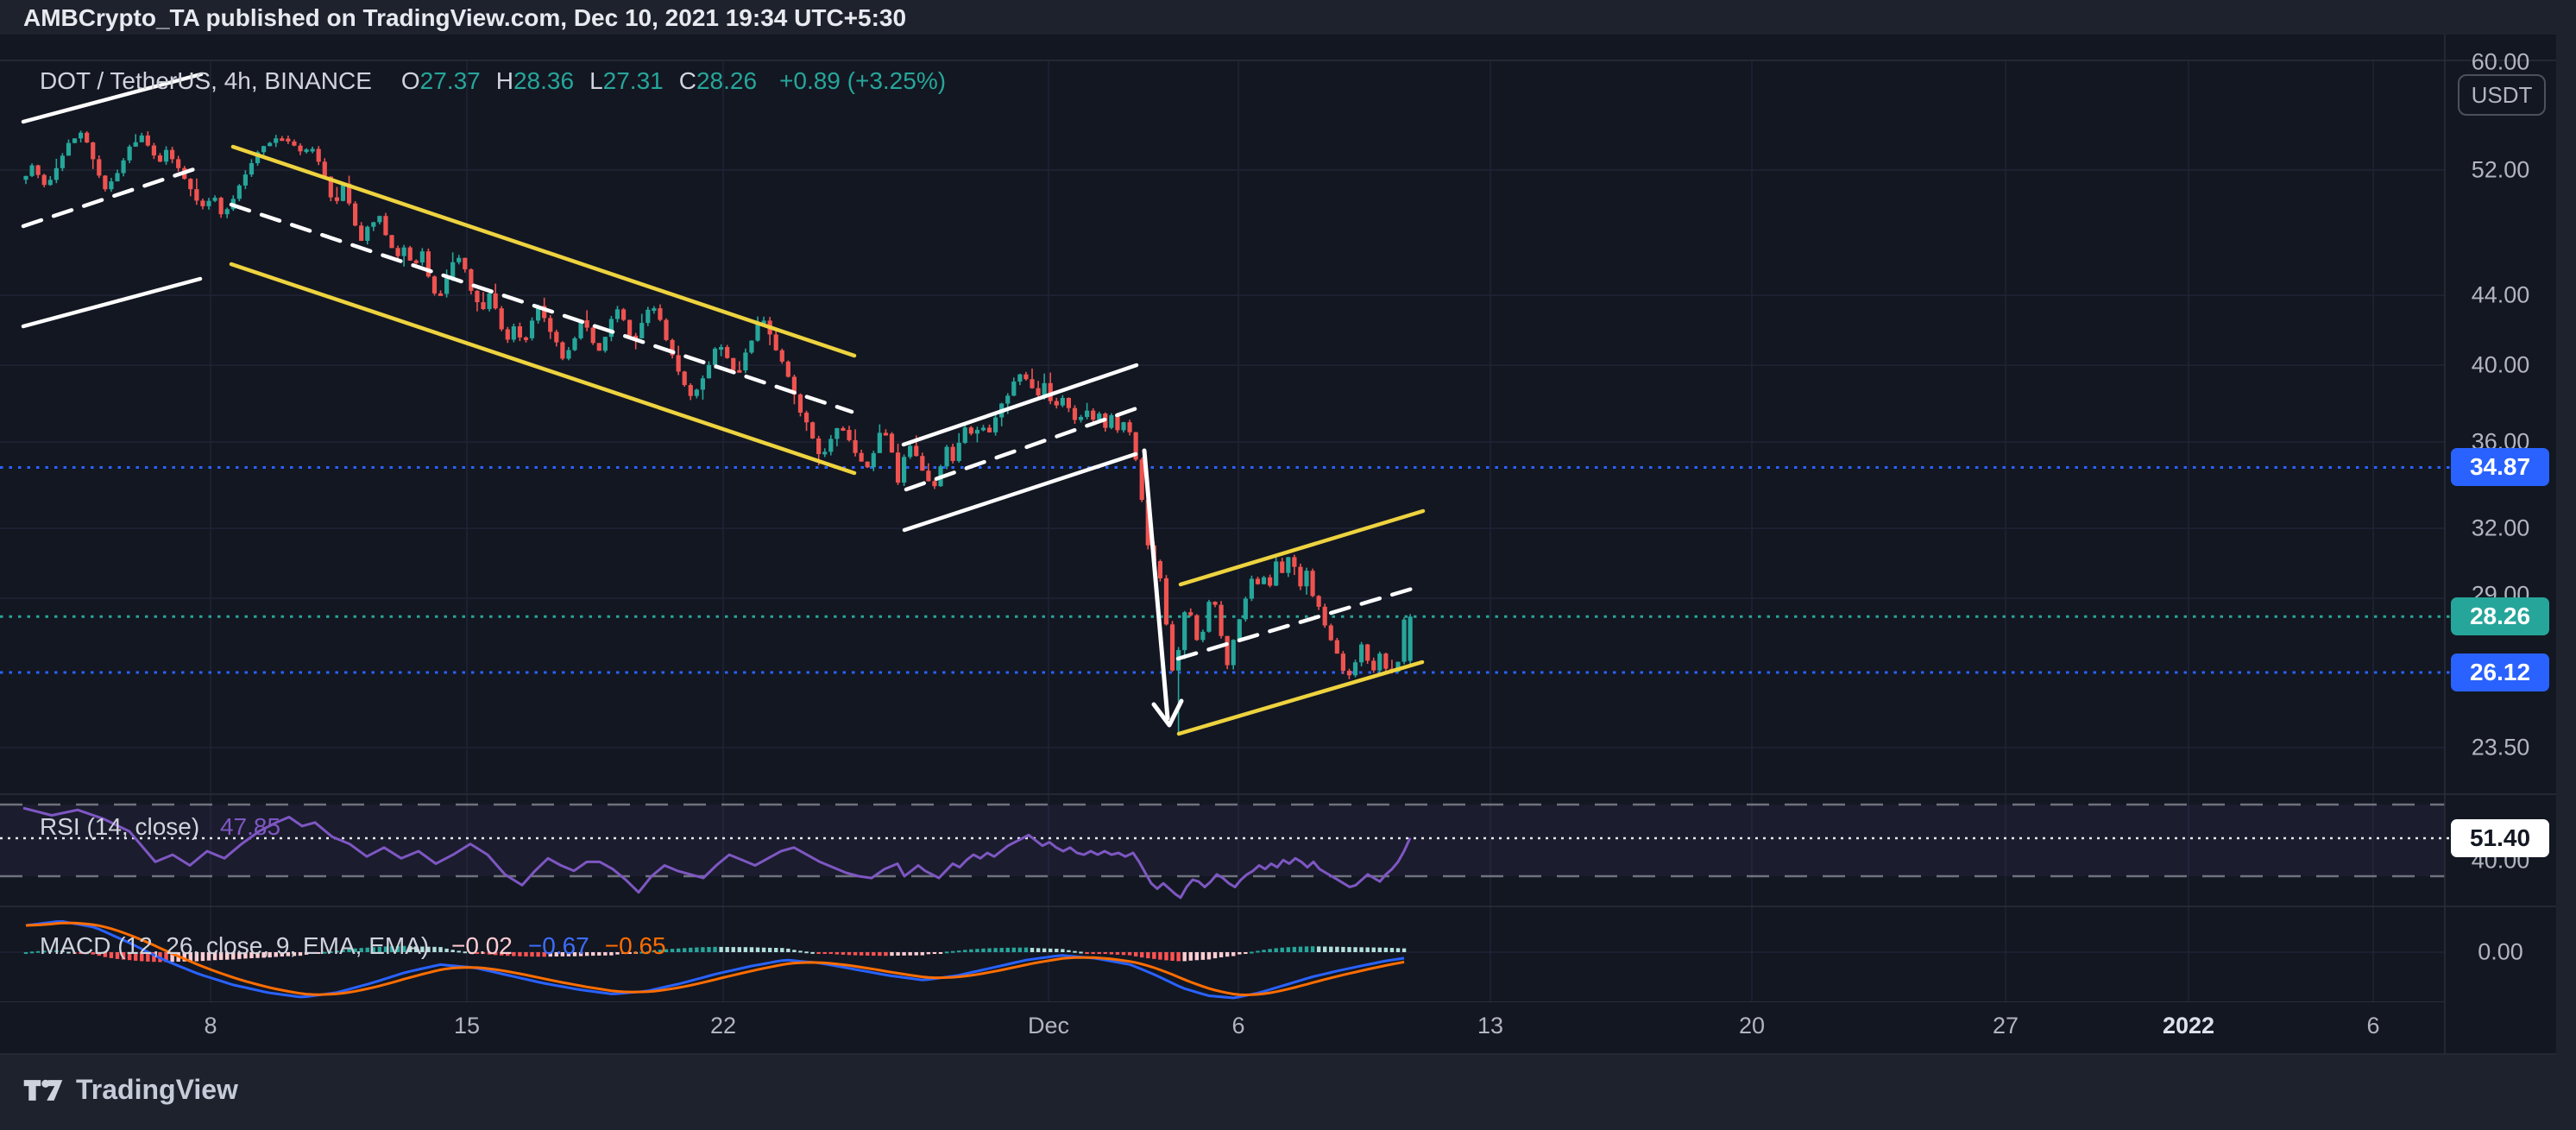 This screenshot has height=1130, width=2576. I want to click on ohlc-values: O27.37 H28.36 L27.31 C28.26 +0.89 (+3.25%), so click(673, 80).